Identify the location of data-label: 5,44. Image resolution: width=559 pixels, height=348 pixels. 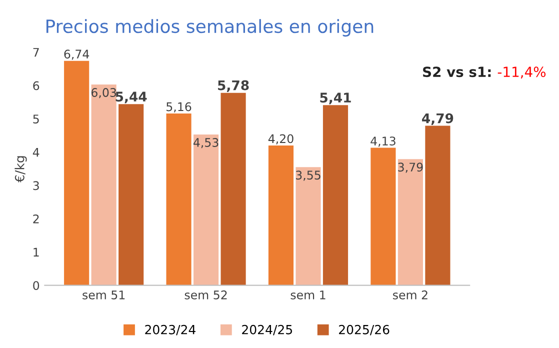
(131, 98).